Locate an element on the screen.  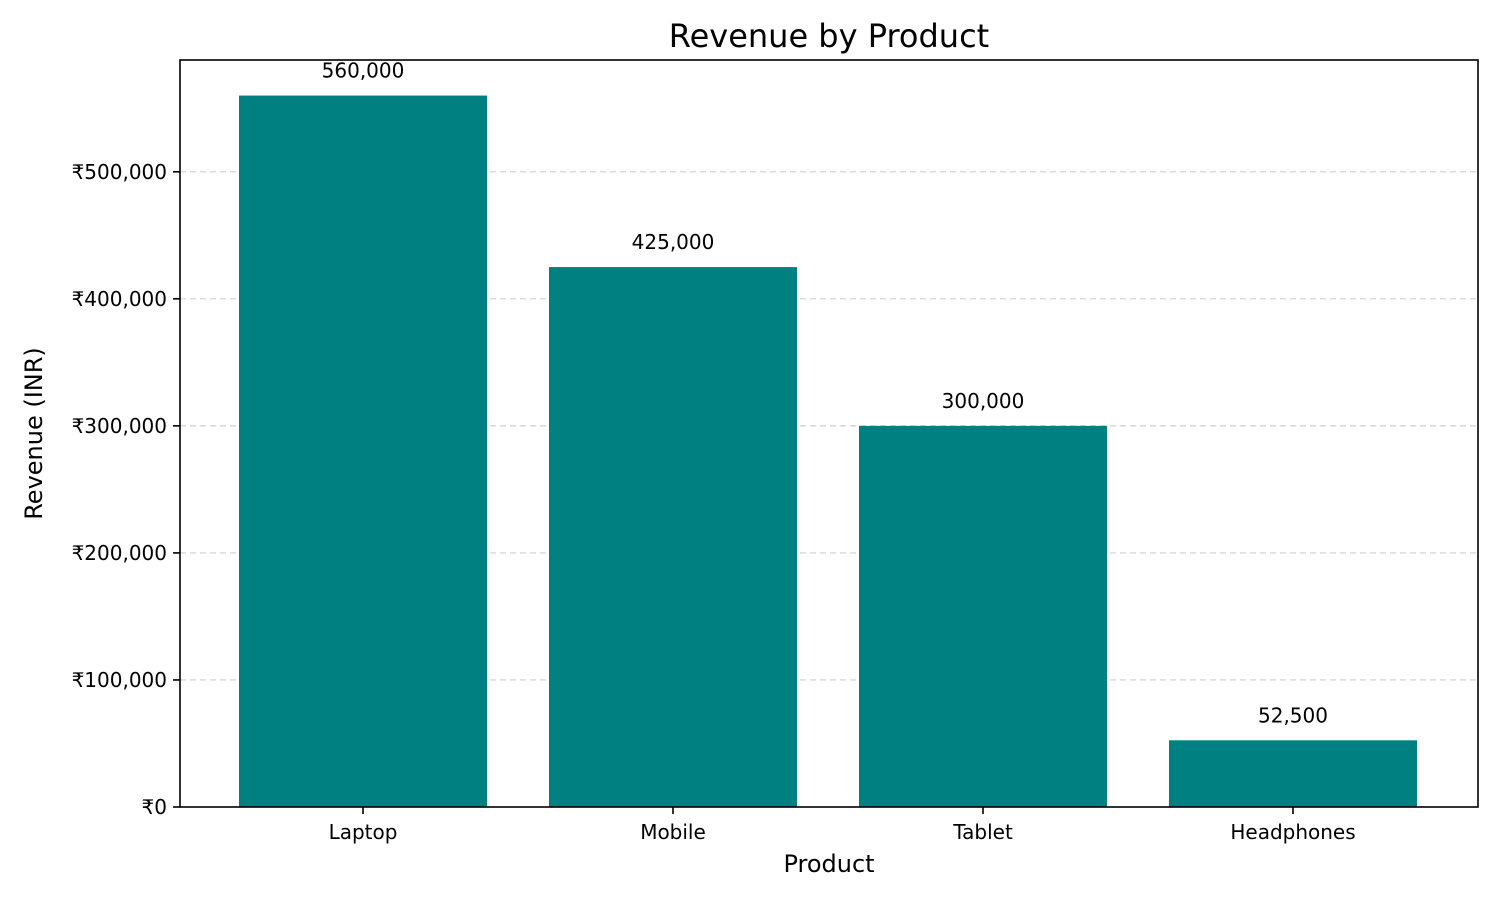
y-tick-label: ₹300,000 is located at coordinates (119, 426).